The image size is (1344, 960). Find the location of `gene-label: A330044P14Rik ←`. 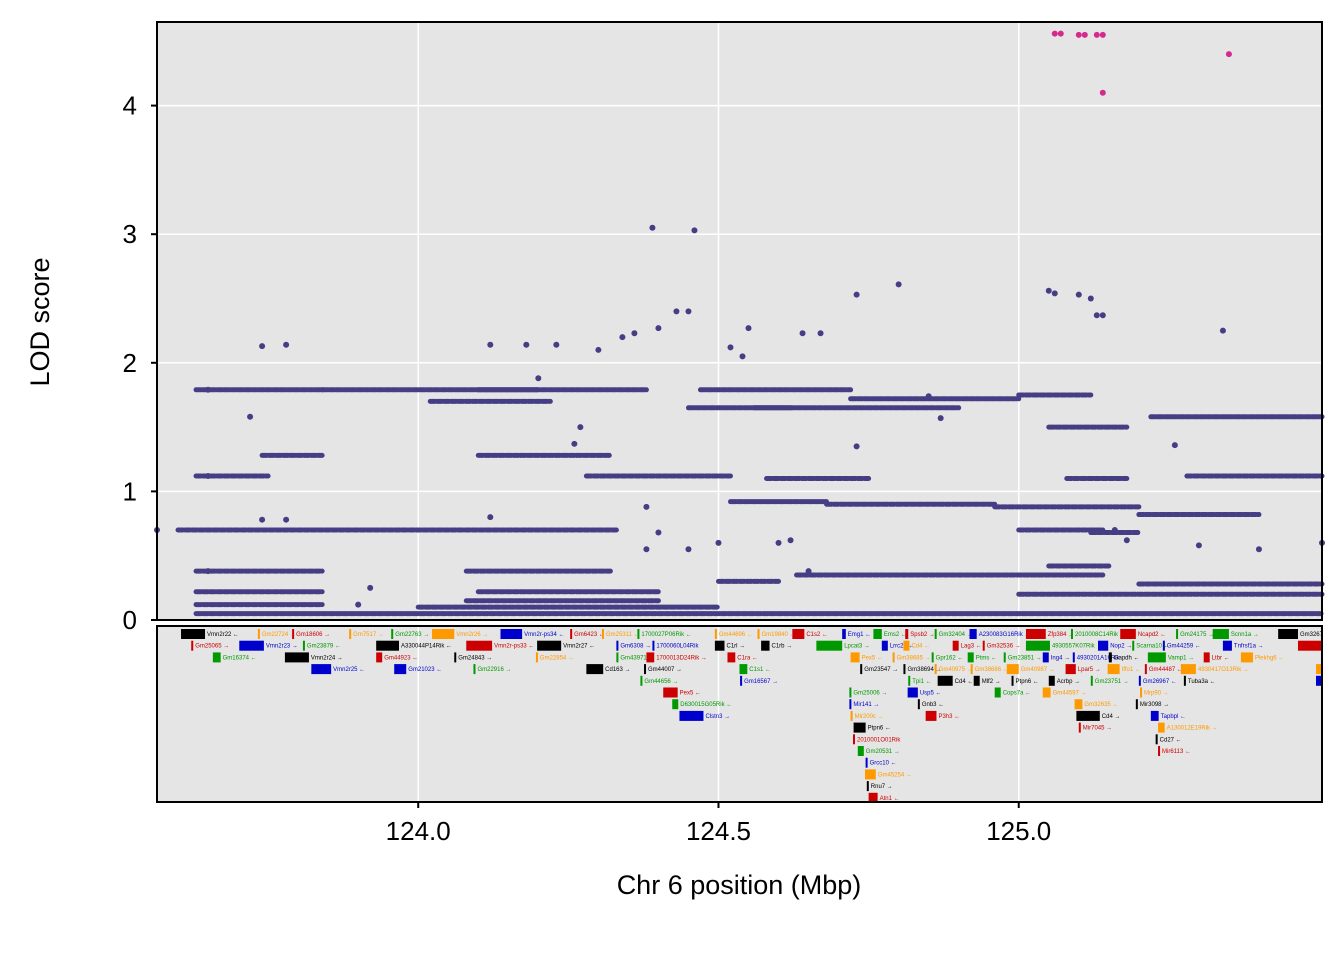

gene-label: A330044P14Rik ← is located at coordinates (426, 647).